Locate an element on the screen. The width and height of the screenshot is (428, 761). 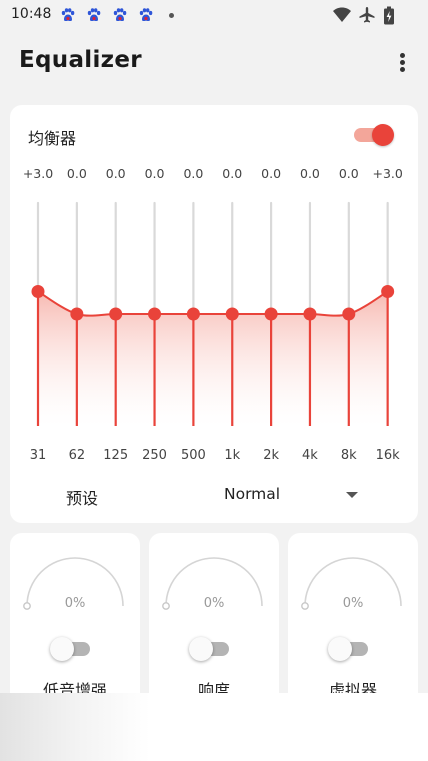
band-frequency-label: 125 is located at coordinates (115, 455).